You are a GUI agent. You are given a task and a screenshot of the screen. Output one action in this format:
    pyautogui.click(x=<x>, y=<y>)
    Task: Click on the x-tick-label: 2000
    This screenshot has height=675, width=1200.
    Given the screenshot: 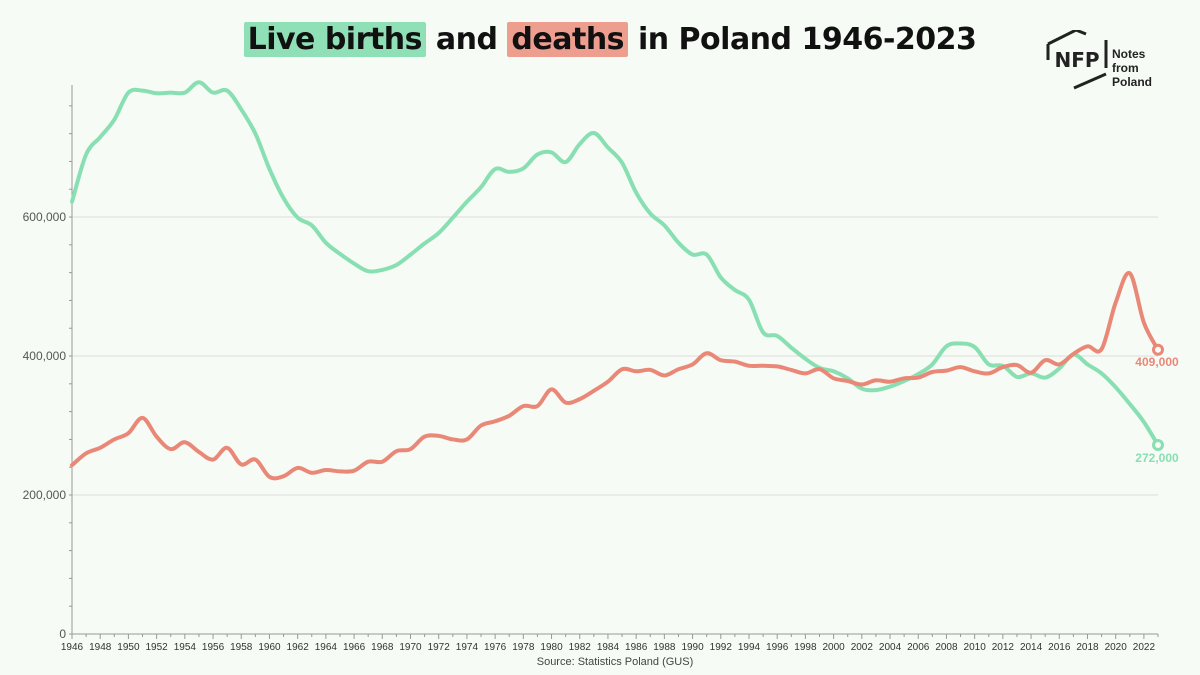 What is the action you would take?
    pyautogui.click(x=833, y=647)
    